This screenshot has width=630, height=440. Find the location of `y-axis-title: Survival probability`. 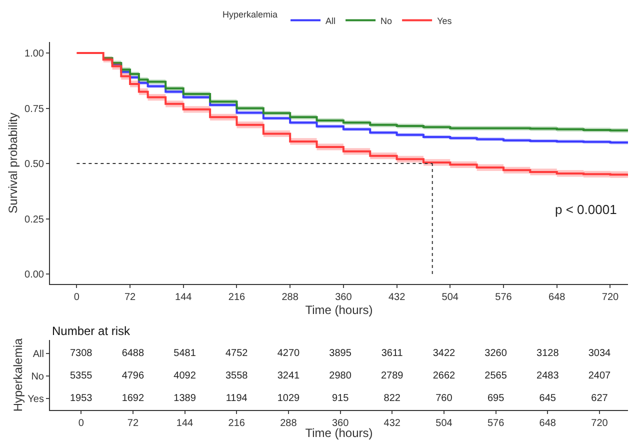

y-axis-title: Survival probability is located at coordinates (13, 163).